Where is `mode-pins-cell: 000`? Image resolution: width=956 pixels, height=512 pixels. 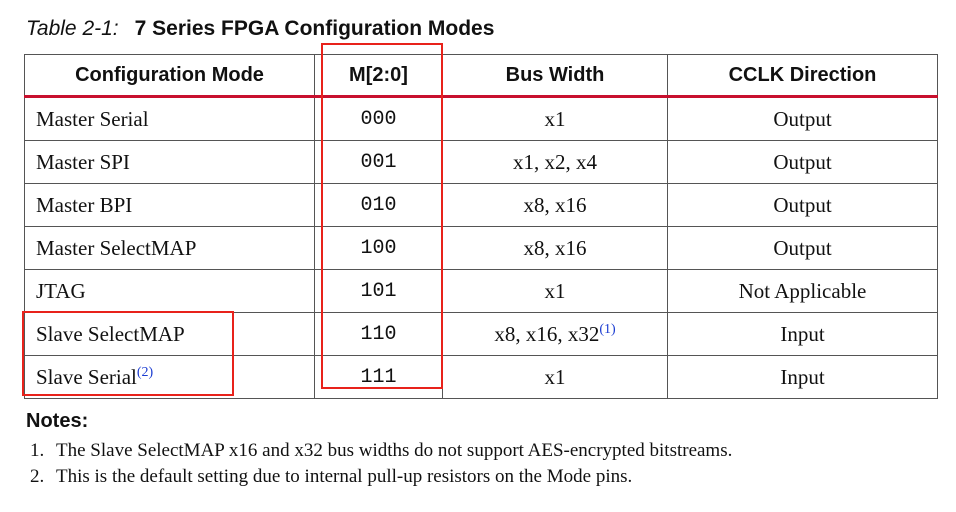 mode-pins-cell: 000 is located at coordinates (378, 118).